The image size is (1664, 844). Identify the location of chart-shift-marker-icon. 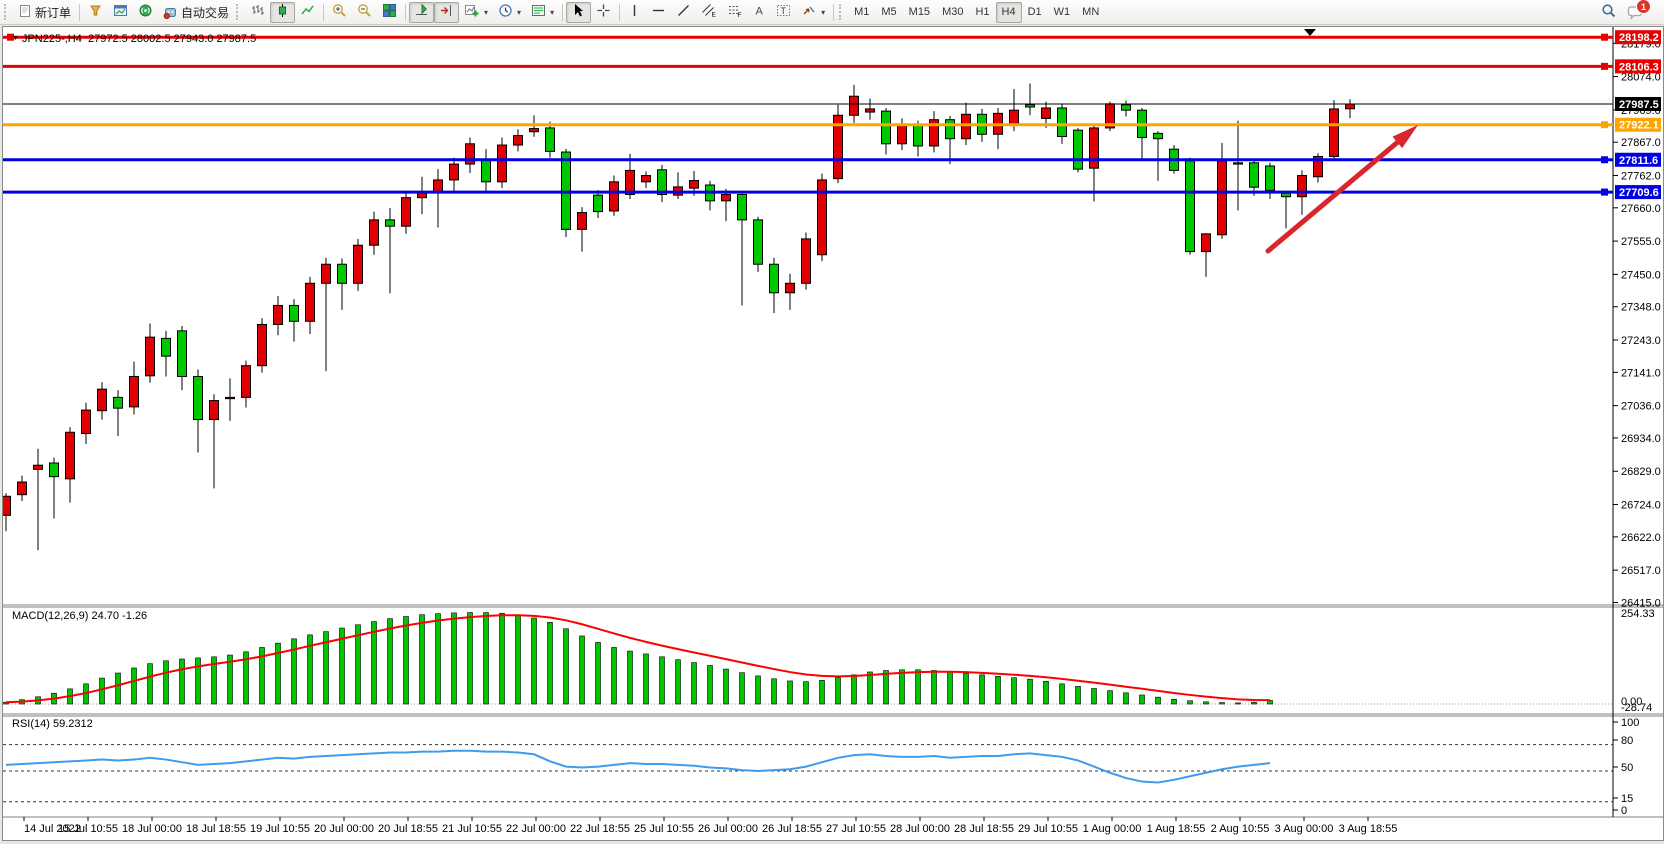
(1310, 32).